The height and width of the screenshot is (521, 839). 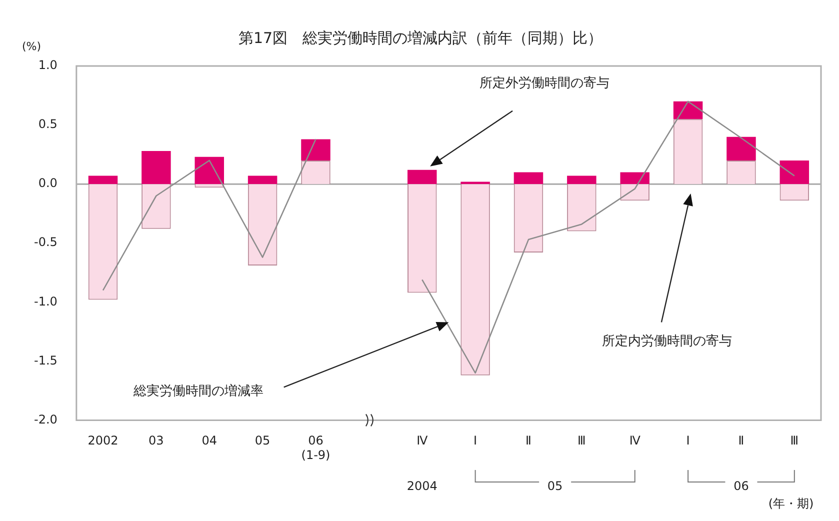 What do you see at coordinates (48, 183) in the screenshot?
I see `y-tick-label: 0.0` at bounding box center [48, 183].